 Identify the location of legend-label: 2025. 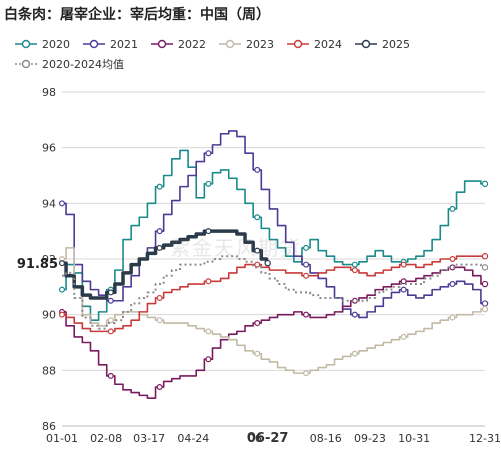
(396, 44).